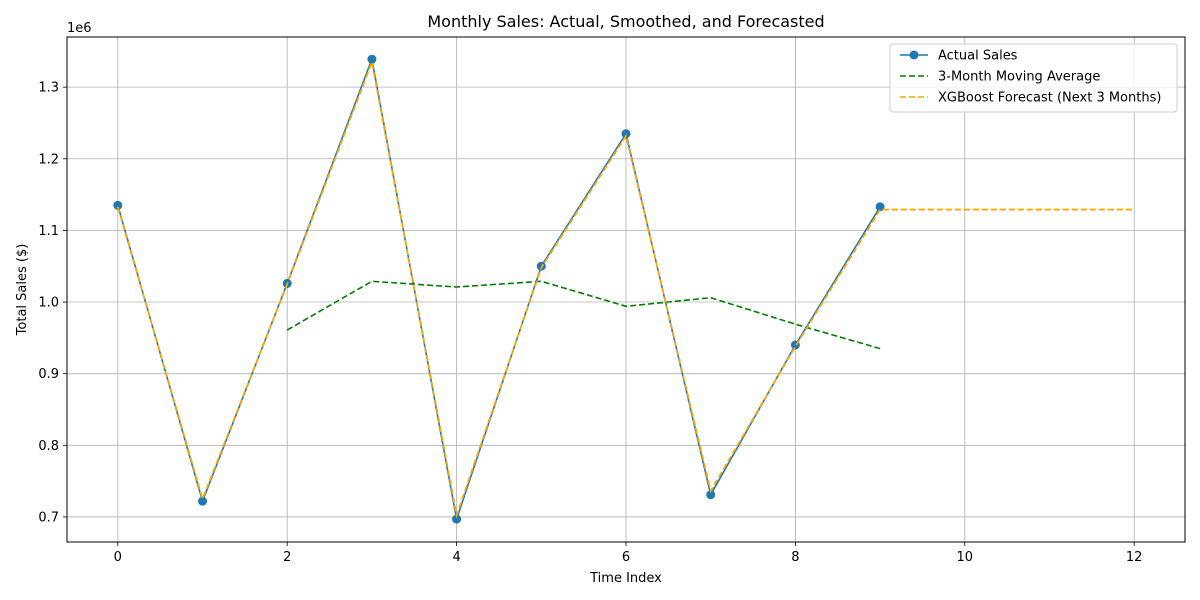 The height and width of the screenshot is (600, 1200). I want to click on legend-marker, so click(914, 55).